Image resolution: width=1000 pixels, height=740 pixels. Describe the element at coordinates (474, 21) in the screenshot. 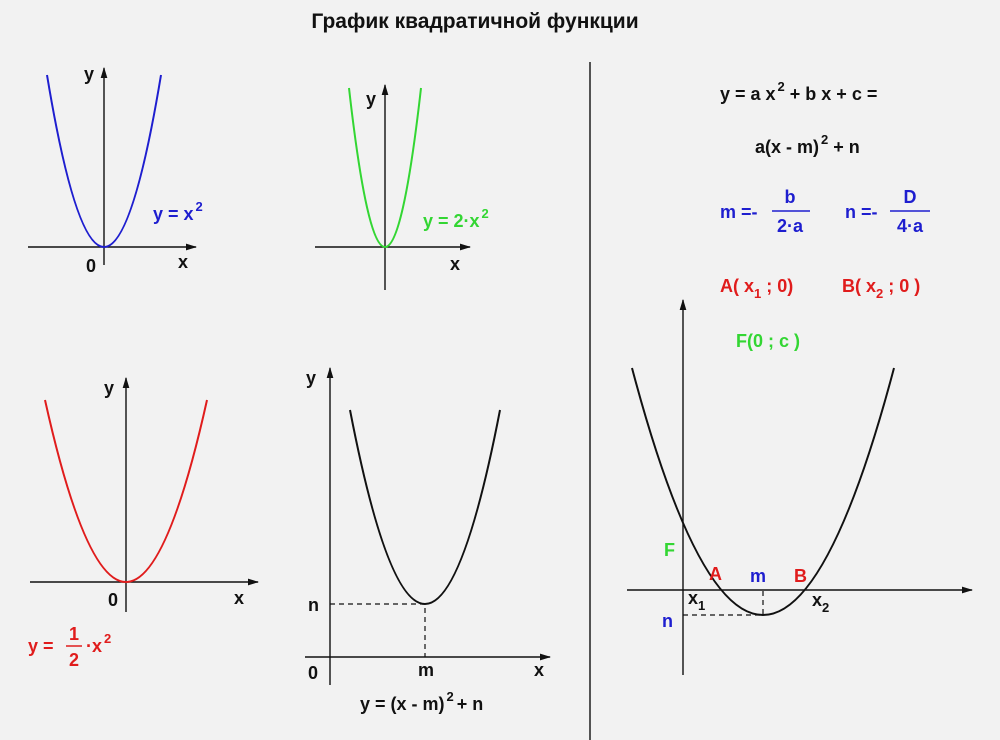

I see `title: График квадратичной функции` at that location.